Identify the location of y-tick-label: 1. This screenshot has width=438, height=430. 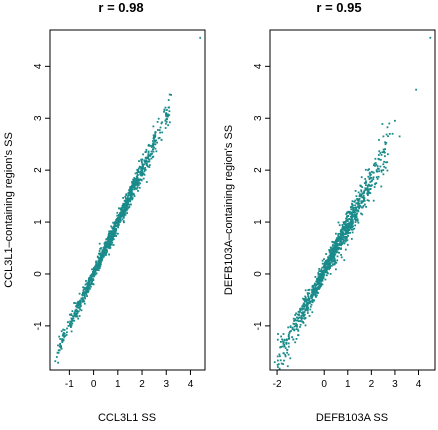
(38, 222).